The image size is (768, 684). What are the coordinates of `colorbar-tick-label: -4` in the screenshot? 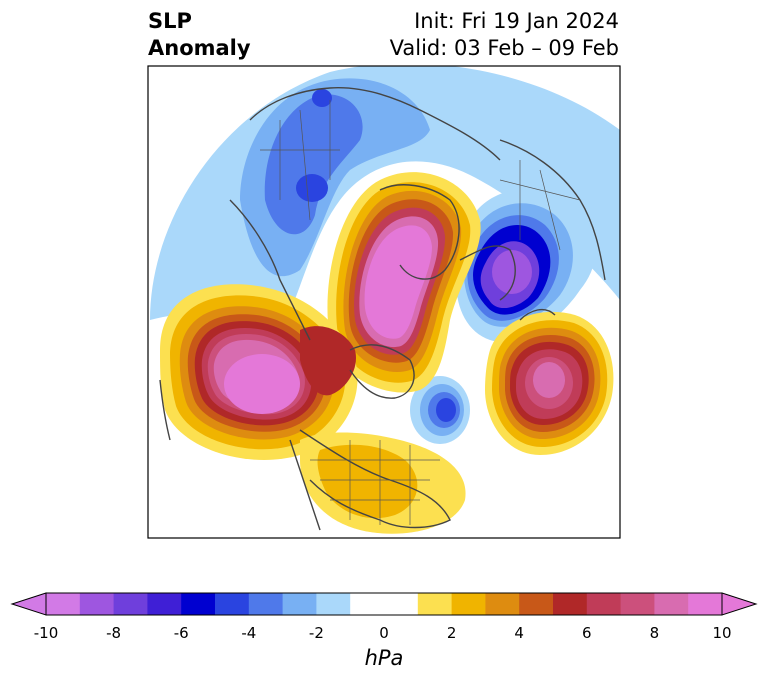 It's located at (249, 633).